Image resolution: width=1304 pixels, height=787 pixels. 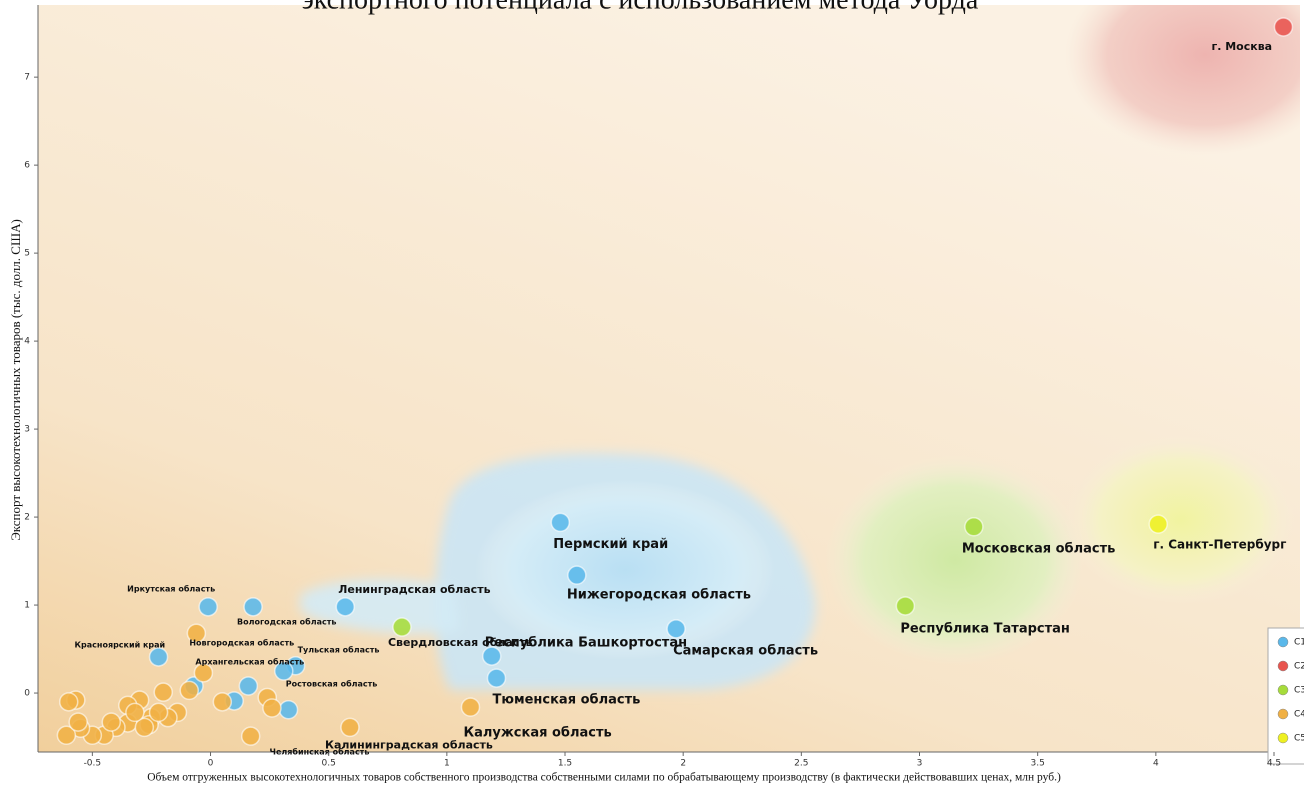 I want to click on legend-label: C3, so click(x=1299, y=691).